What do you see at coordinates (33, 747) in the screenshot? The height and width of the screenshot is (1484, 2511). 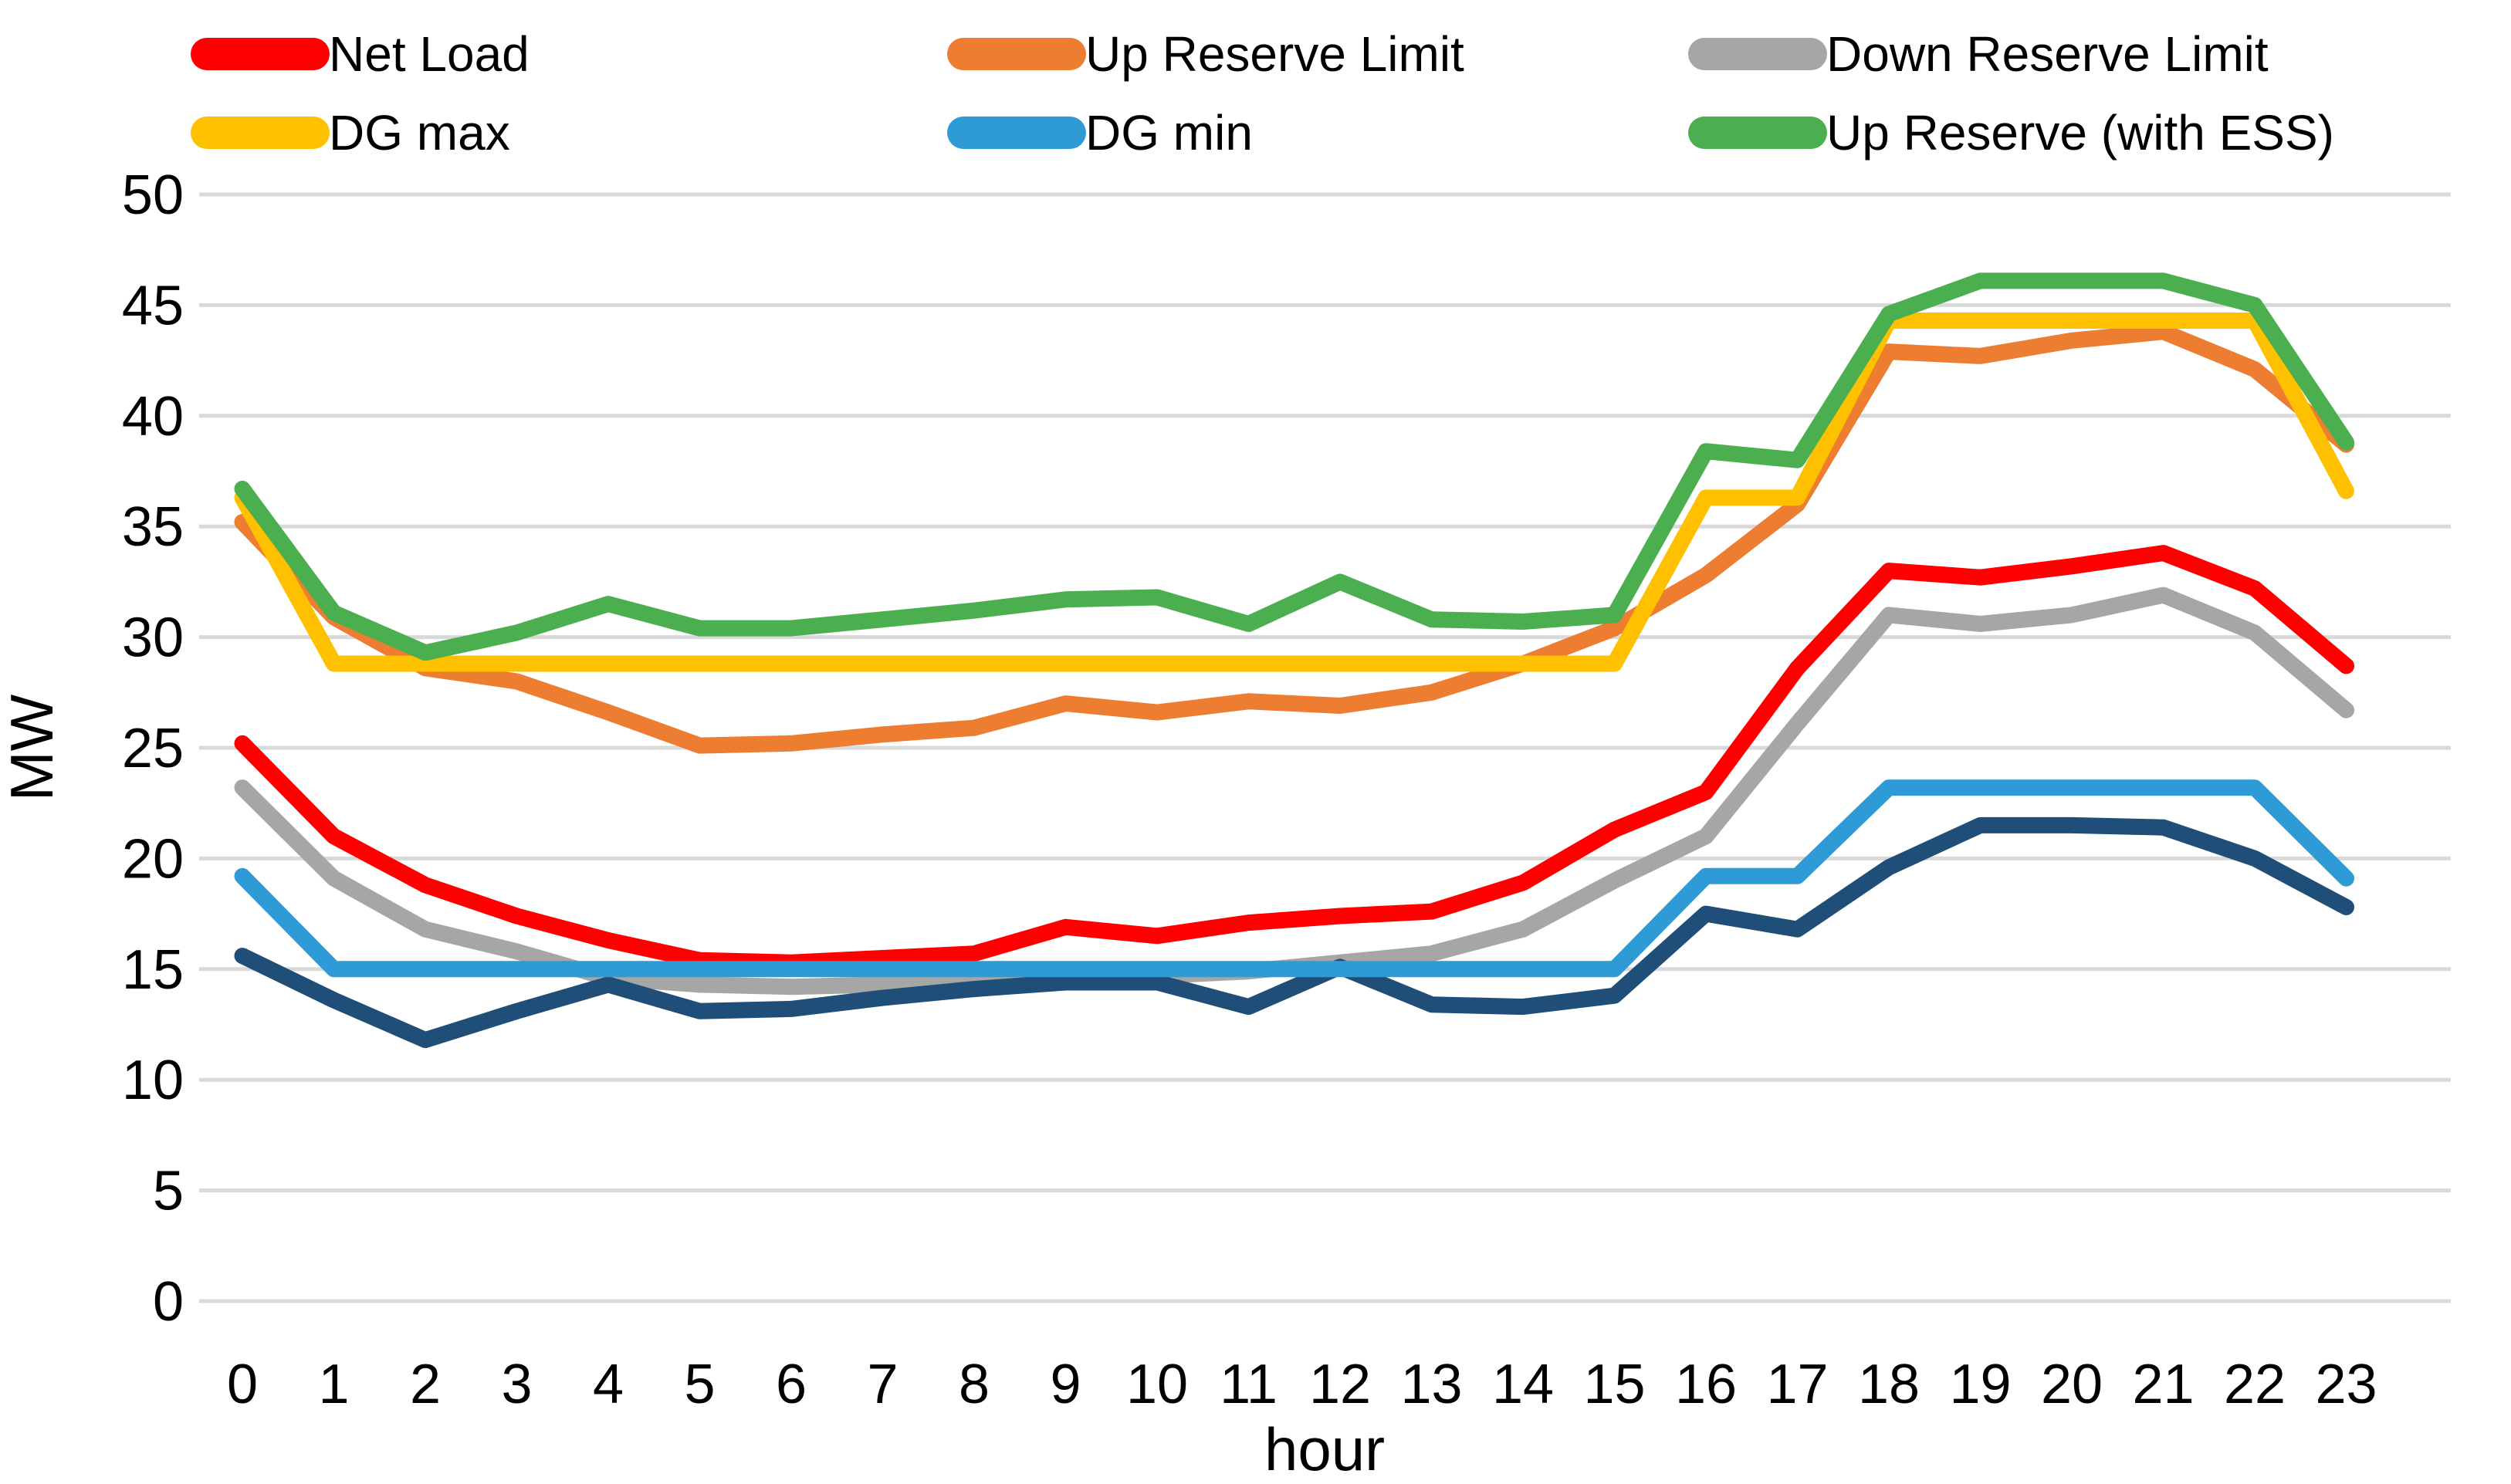 I see `y-axis-title: MW` at bounding box center [33, 747].